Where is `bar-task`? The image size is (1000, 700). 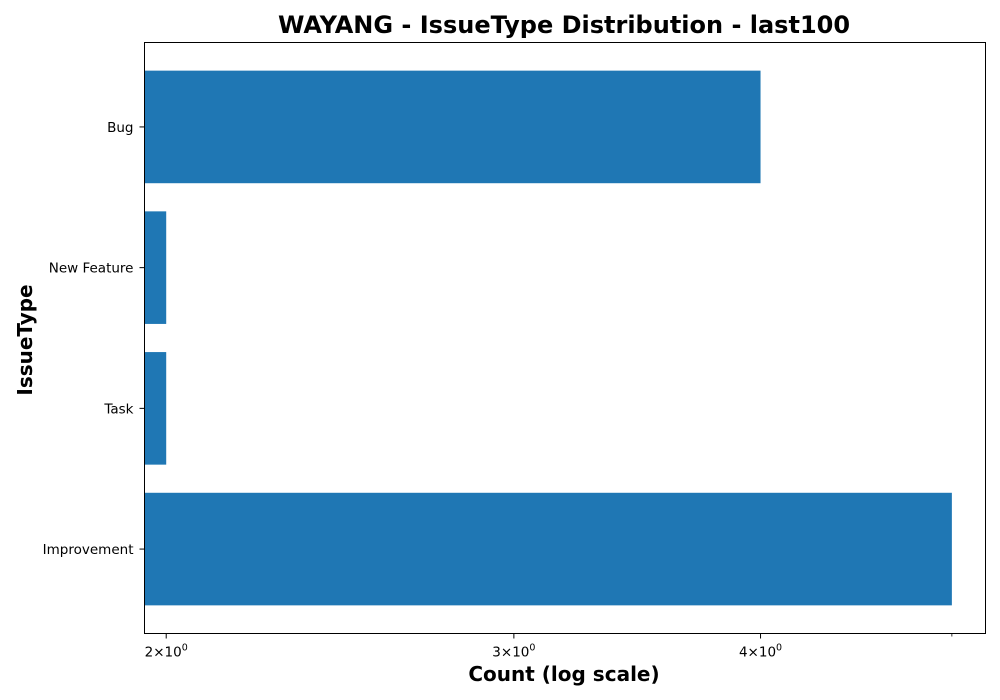 bar-task is located at coordinates (155, 408).